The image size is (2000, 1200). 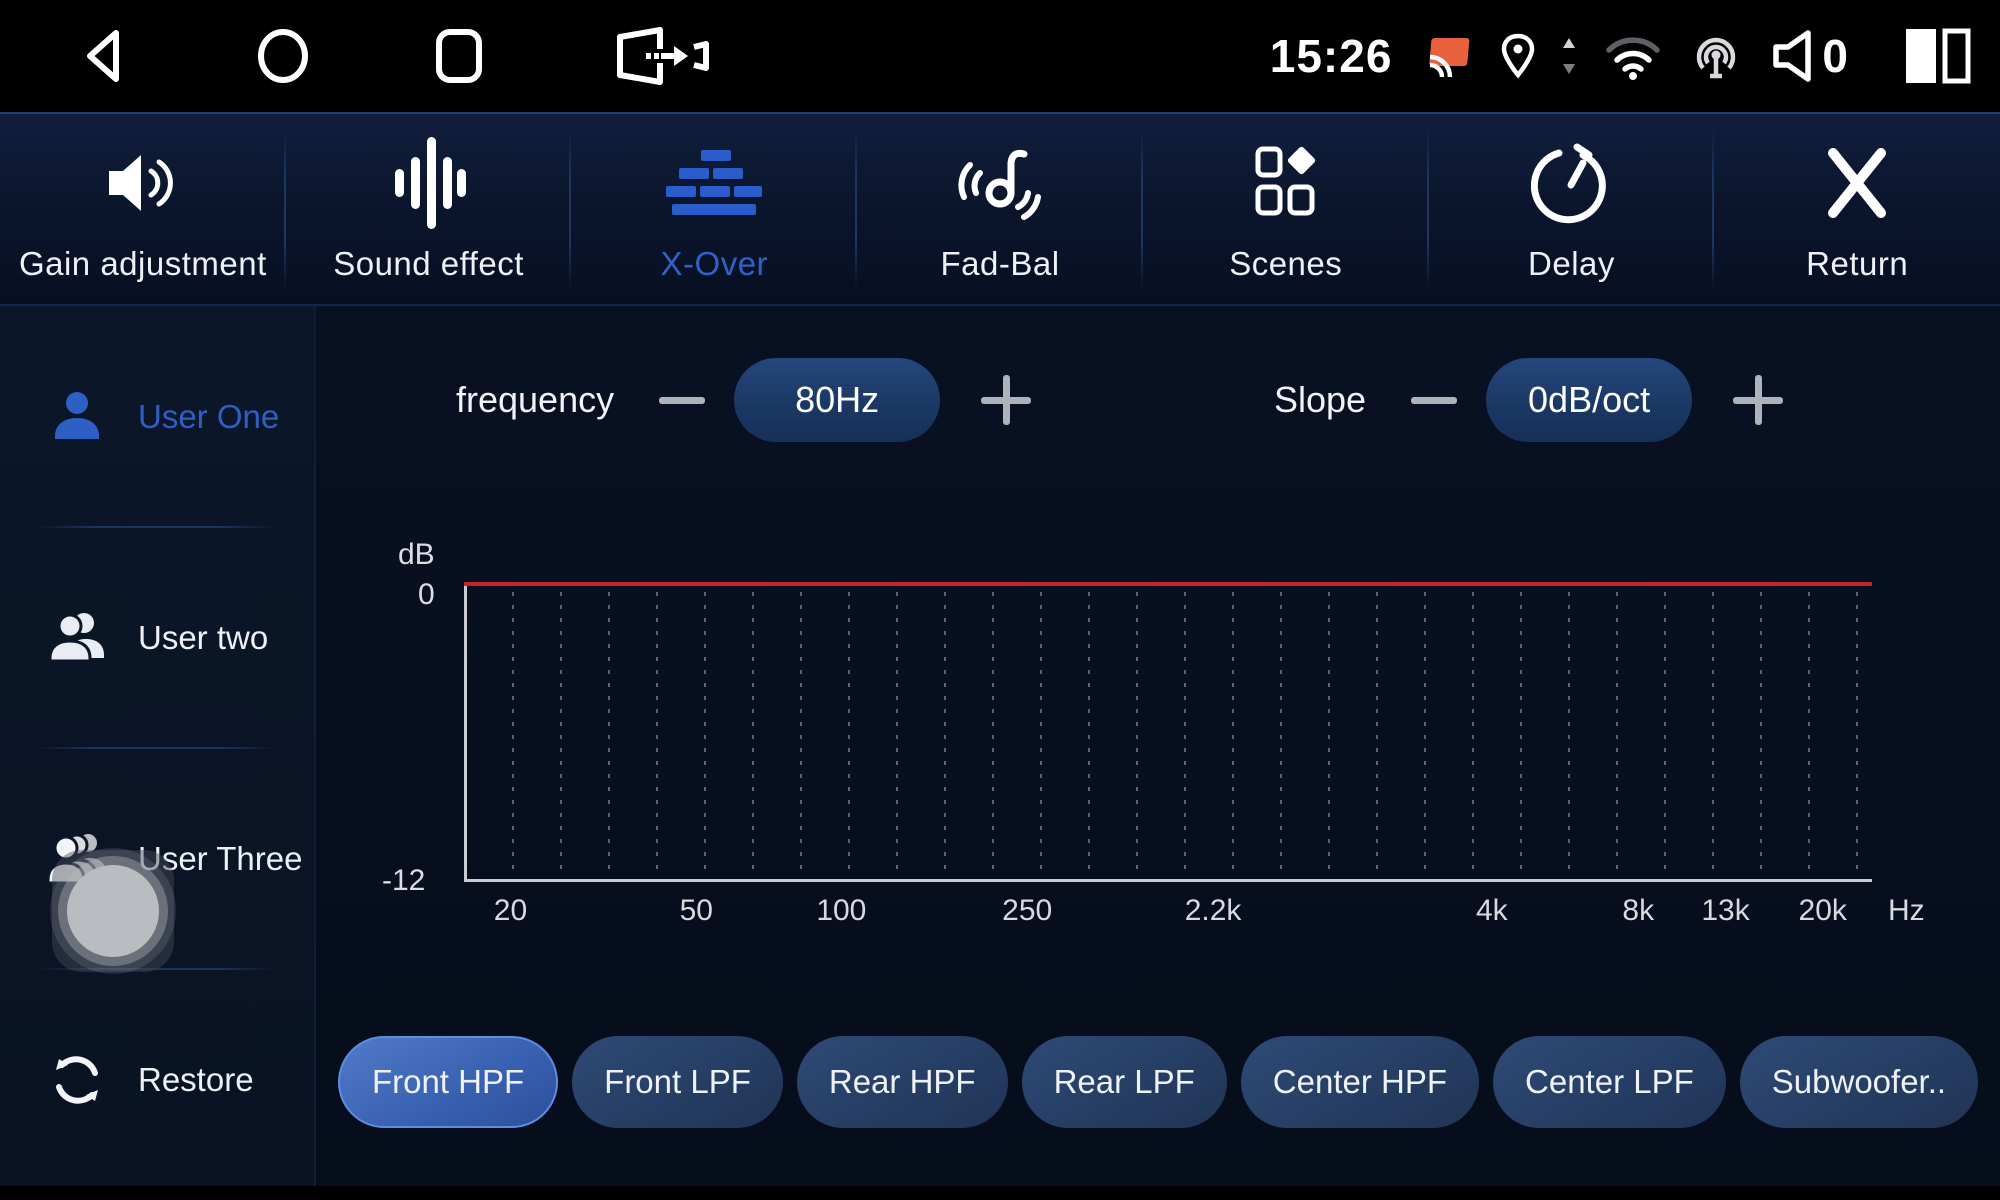 What do you see at coordinates (1518, 56) in the screenshot?
I see `location-icon` at bounding box center [1518, 56].